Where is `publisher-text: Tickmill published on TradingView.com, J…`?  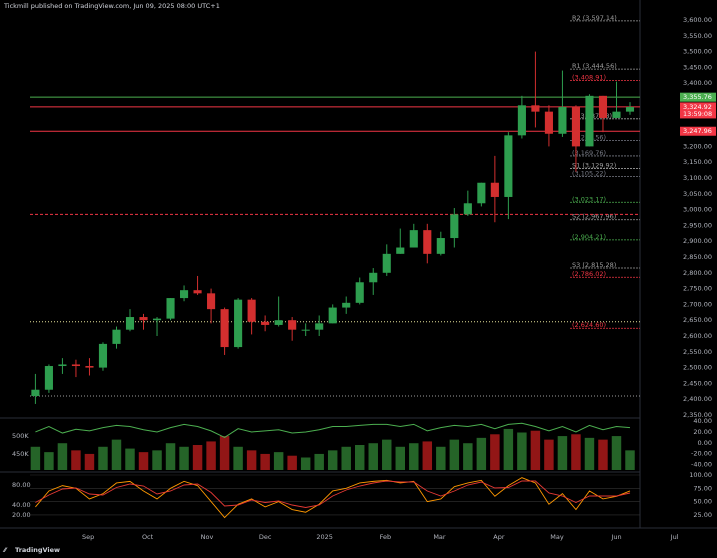 publisher-text: Tickmill published on TradingView.com, J… is located at coordinates (111, 6).